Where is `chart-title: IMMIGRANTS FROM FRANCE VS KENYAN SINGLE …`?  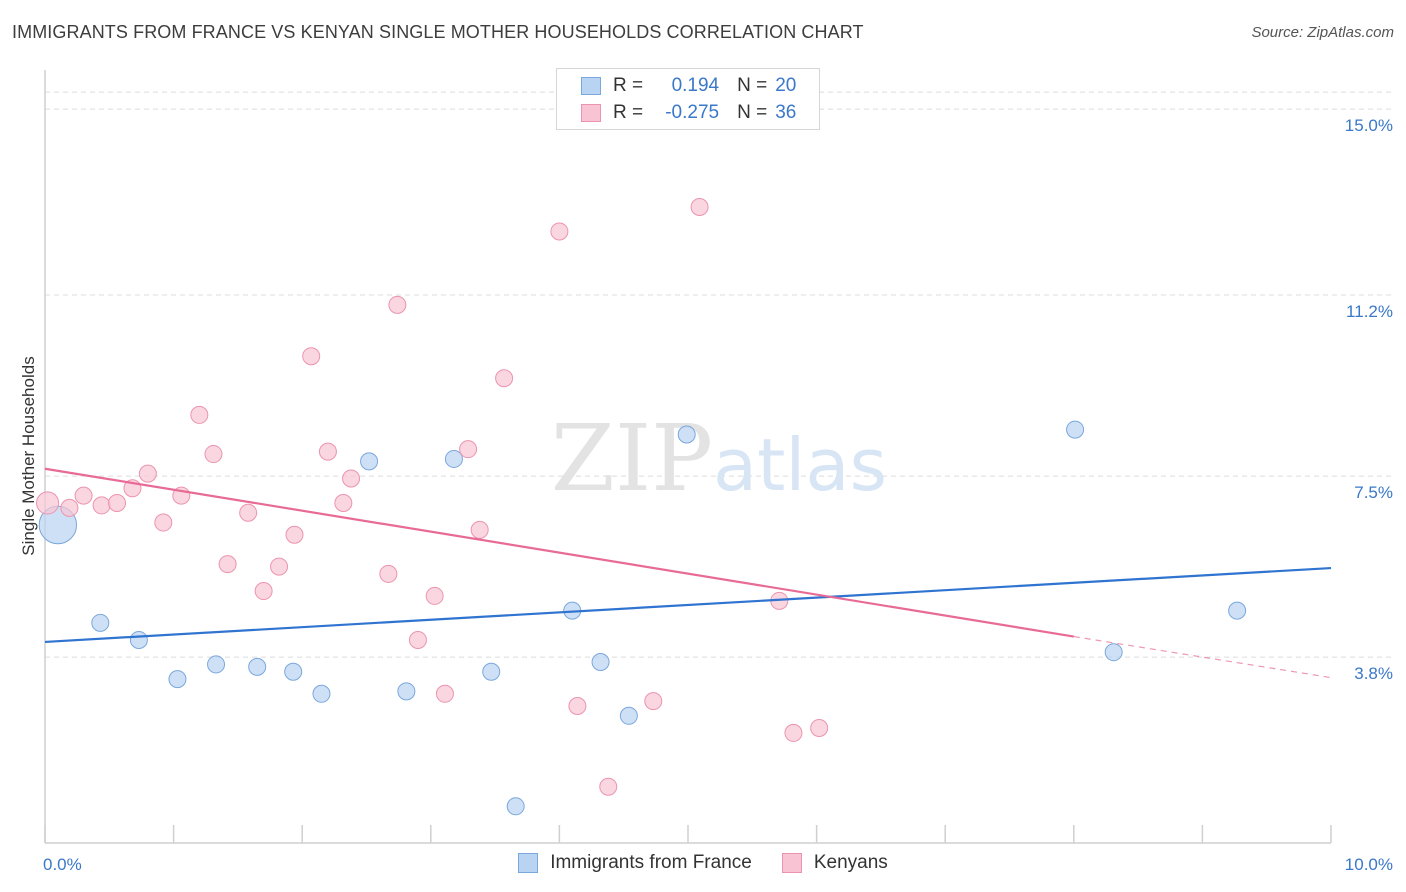
chart-title: IMMIGRANTS FROM FRANCE VS KENYAN SINGLE … is located at coordinates (438, 32).